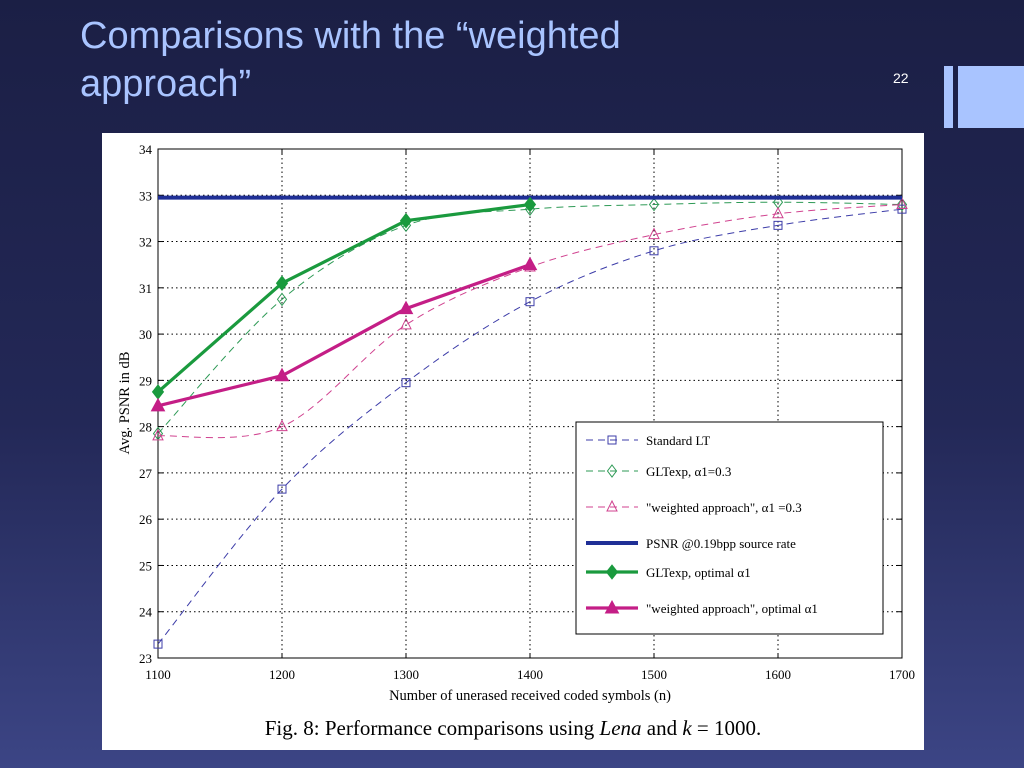 This screenshot has width=1024, height=768. What do you see at coordinates (991, 97) in the screenshot?
I see `decorative-bar-thick` at bounding box center [991, 97].